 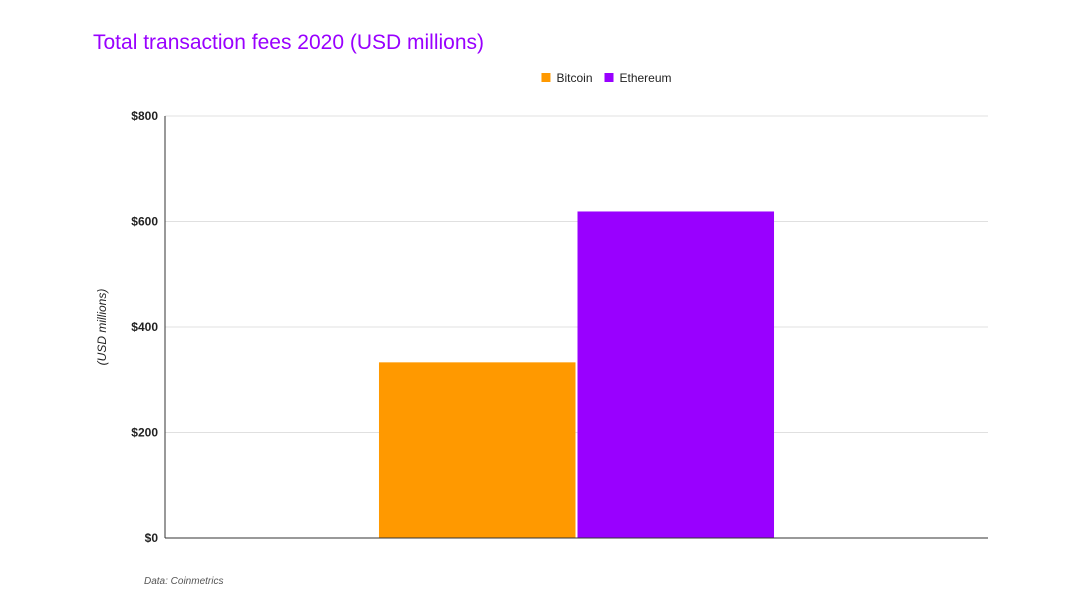 What do you see at coordinates (477, 450) in the screenshot?
I see `bar-bitcoin` at bounding box center [477, 450].